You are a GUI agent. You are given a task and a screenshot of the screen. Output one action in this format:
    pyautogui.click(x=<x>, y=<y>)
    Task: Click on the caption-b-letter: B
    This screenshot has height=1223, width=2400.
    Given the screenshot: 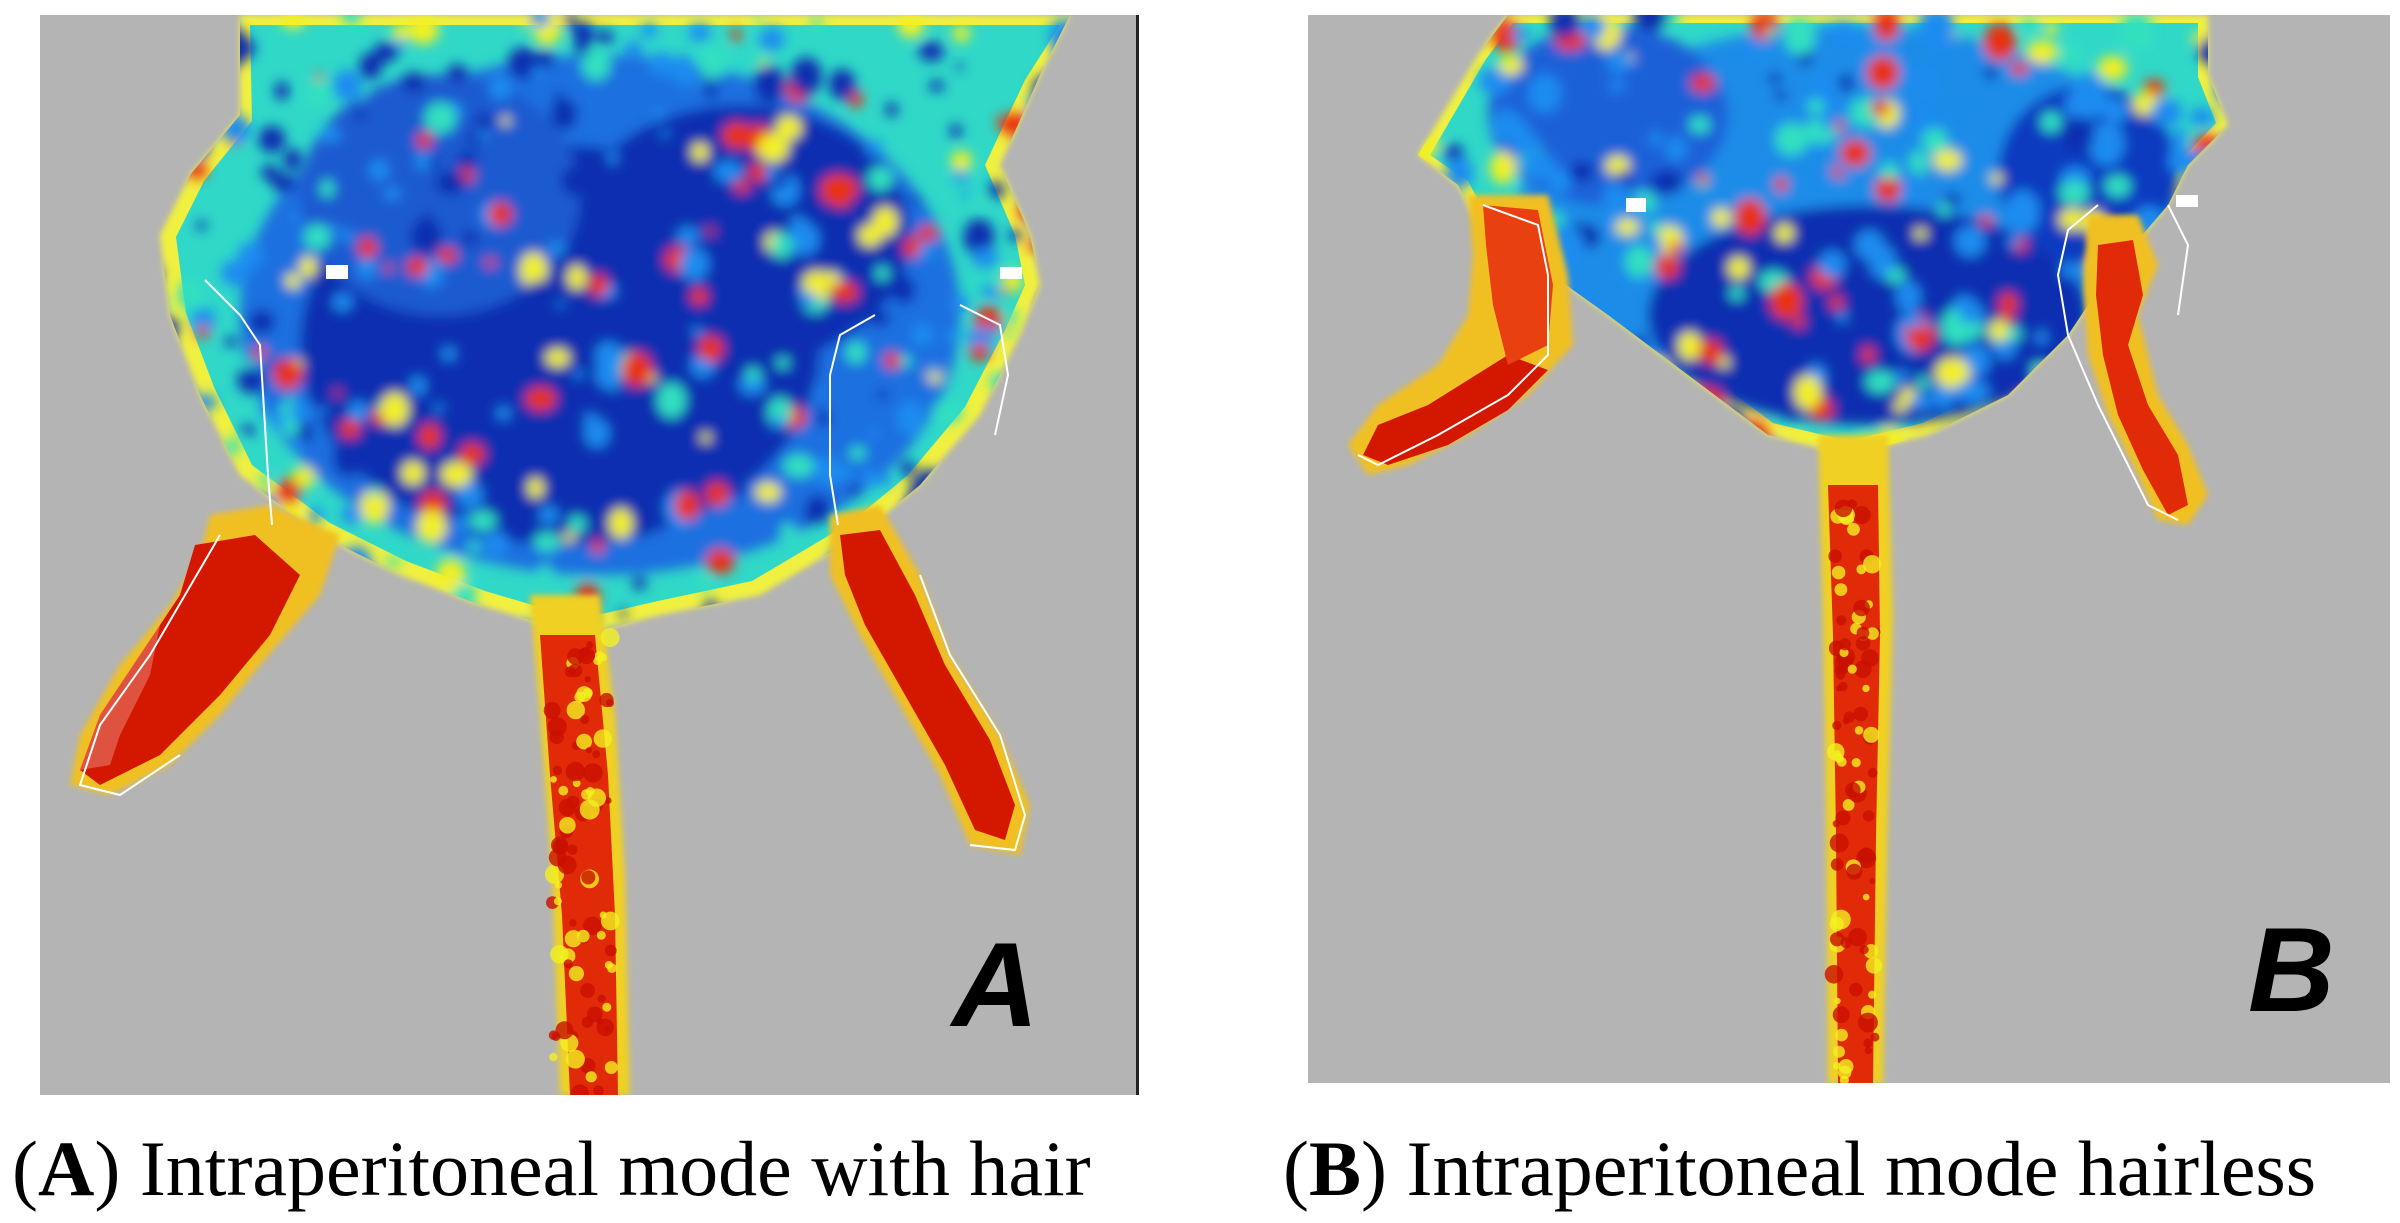 What is the action you would take?
    pyautogui.click(x=1335, y=1168)
    